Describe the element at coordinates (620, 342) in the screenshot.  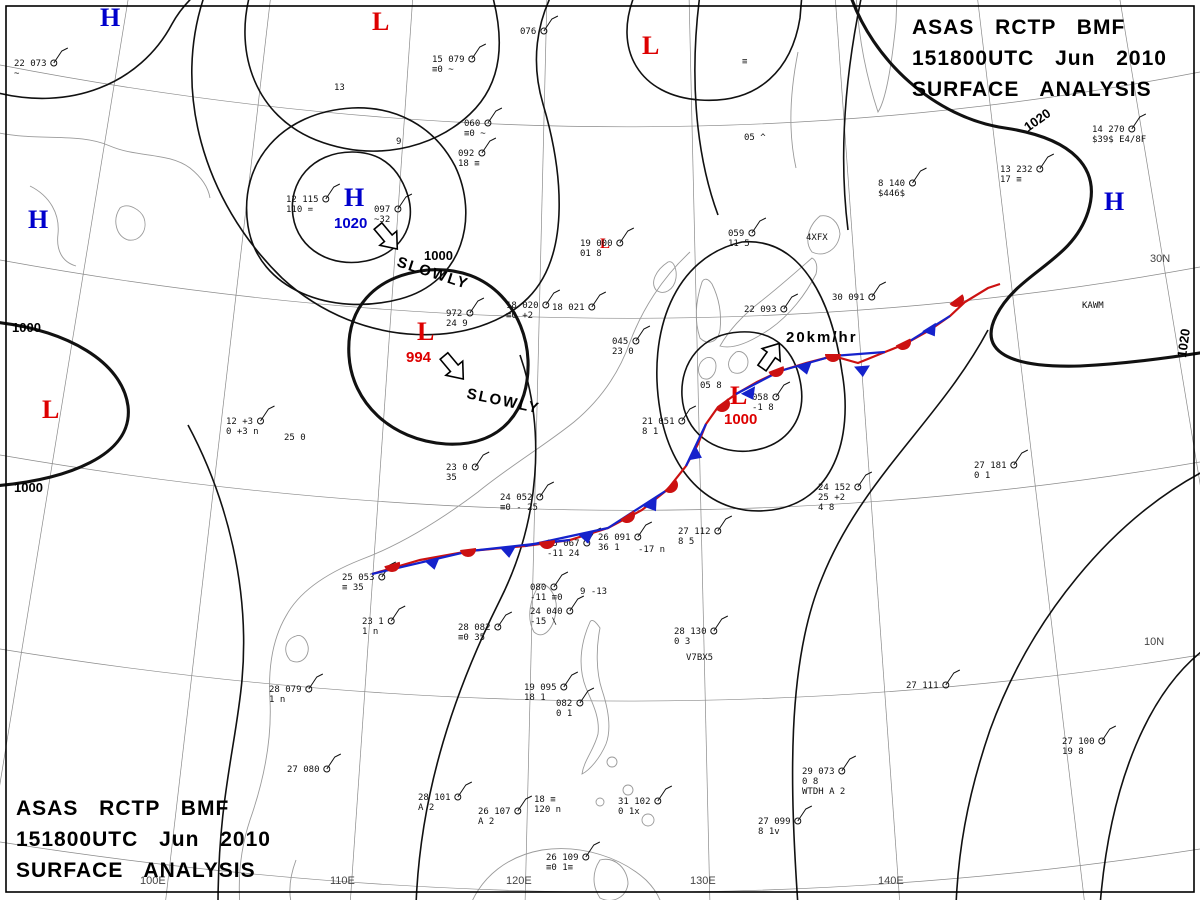
I see `svg-text: 045` at that location.